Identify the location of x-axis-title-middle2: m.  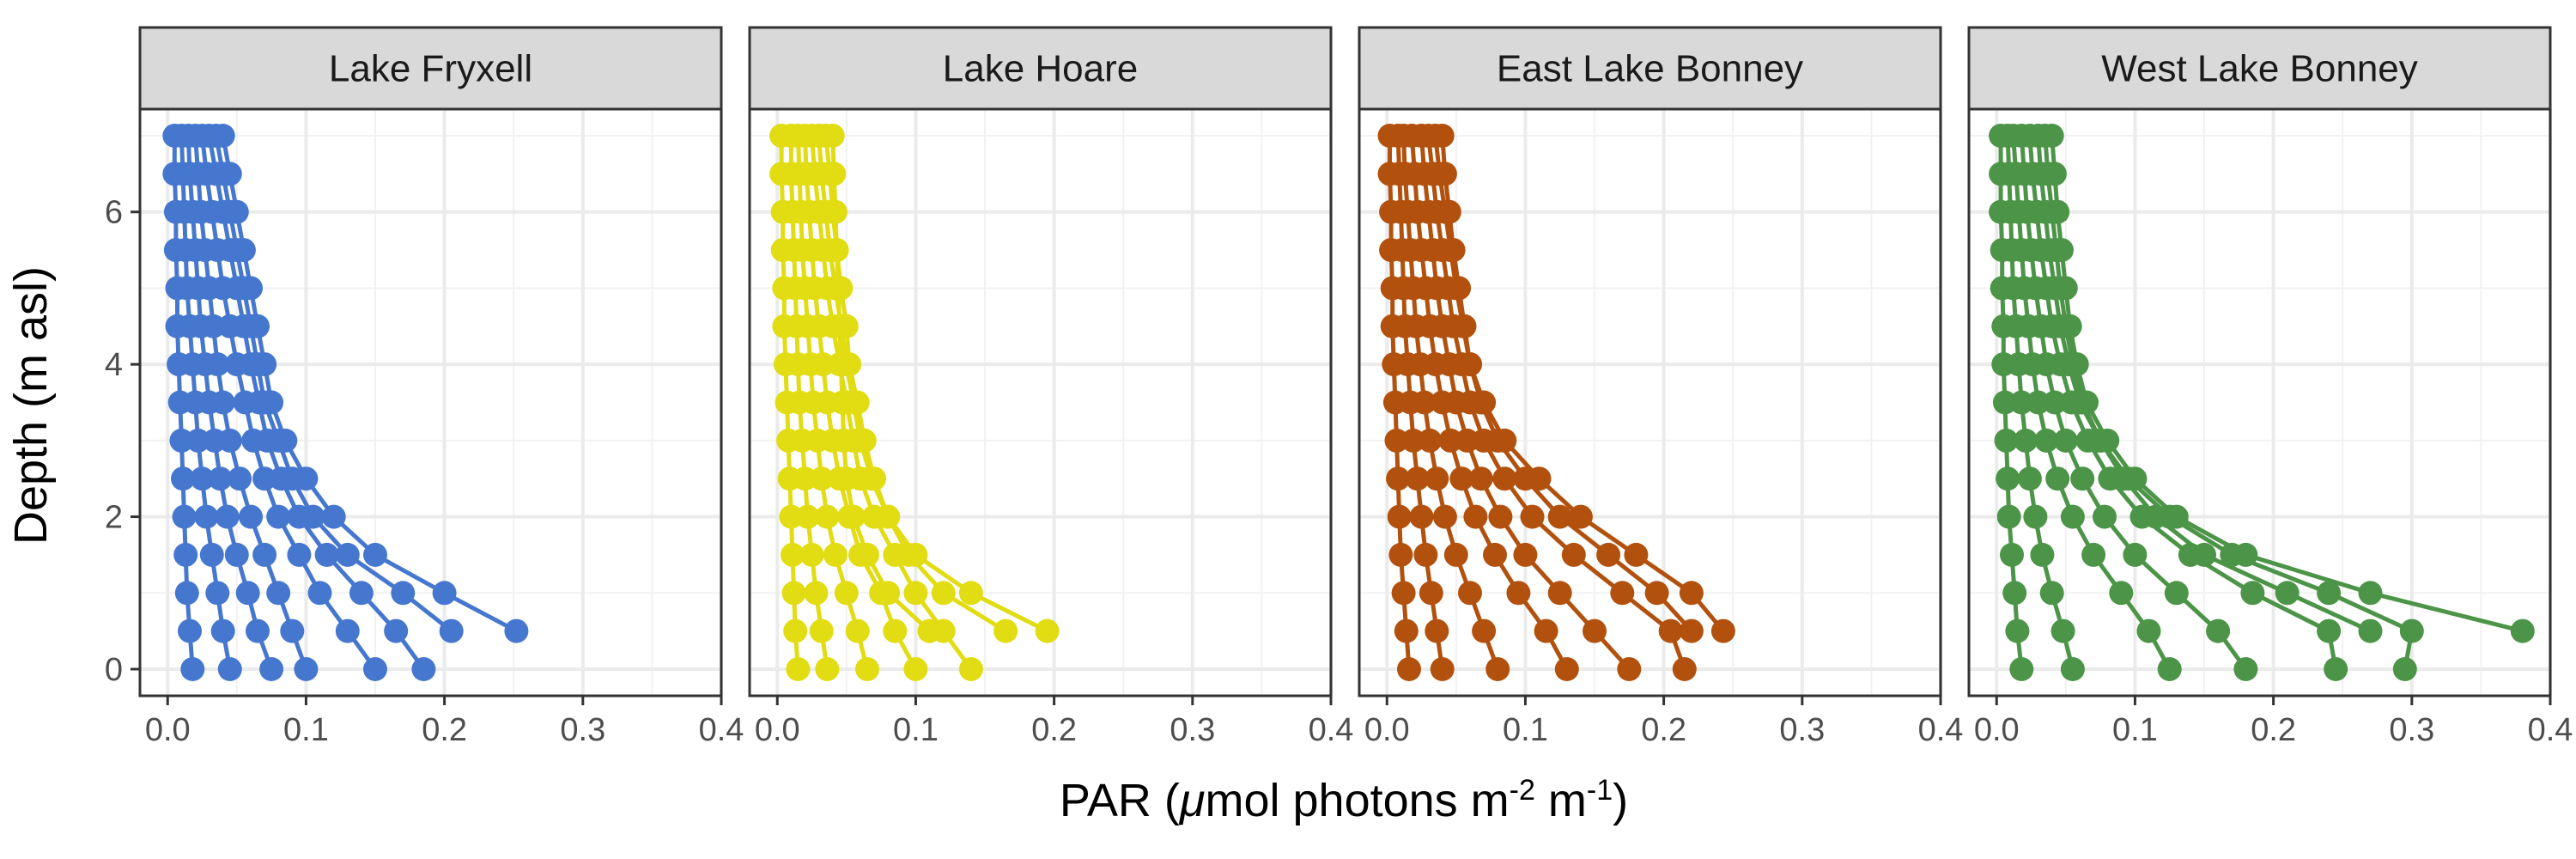
(1561, 801).